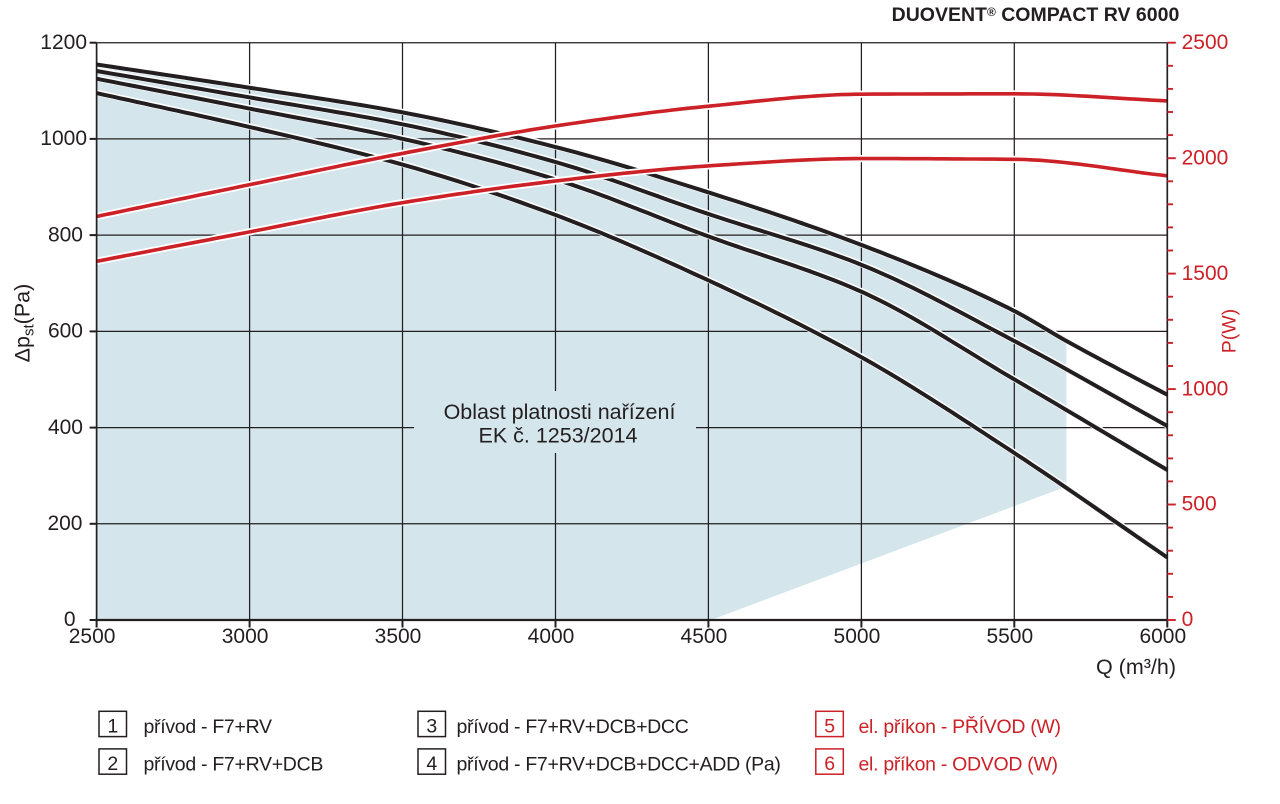 This screenshot has width=1280, height=804. I want to click on svg-text: 3, so click(431, 727).